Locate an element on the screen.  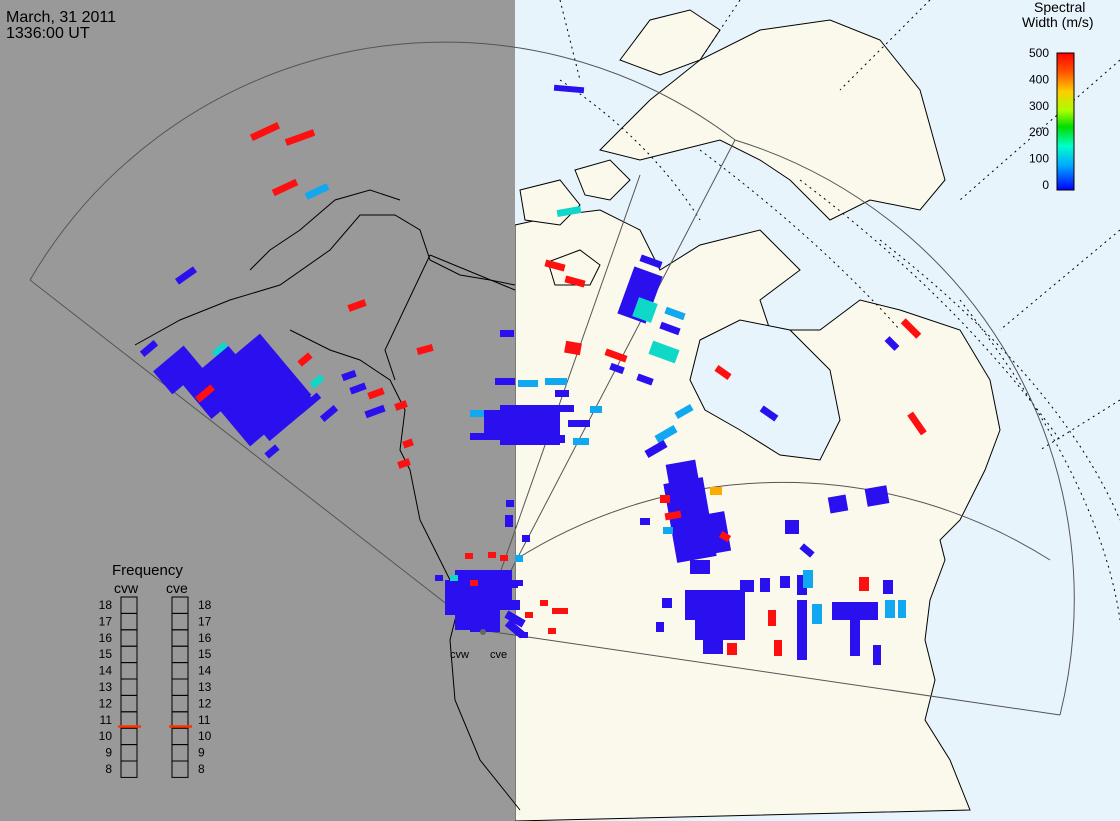
frequency-scale-label-right: 11 is located at coordinates (204, 720).